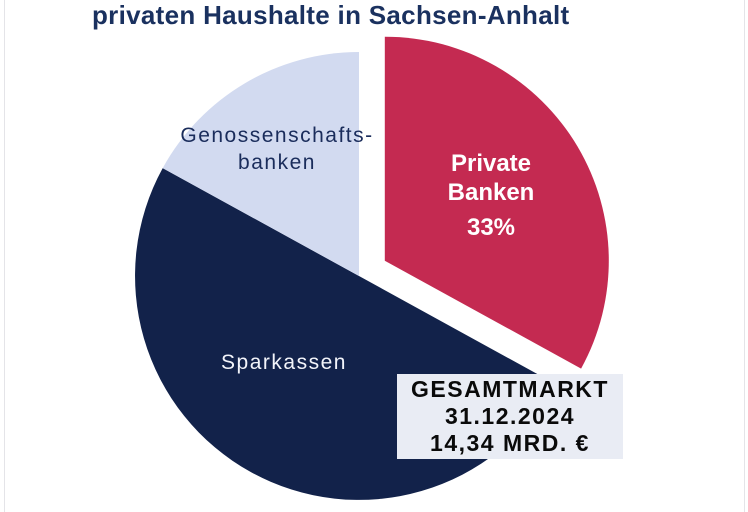 The width and height of the screenshot is (748, 512). I want to click on gesamtmarkt-date: 31.12.2024, so click(510, 416).